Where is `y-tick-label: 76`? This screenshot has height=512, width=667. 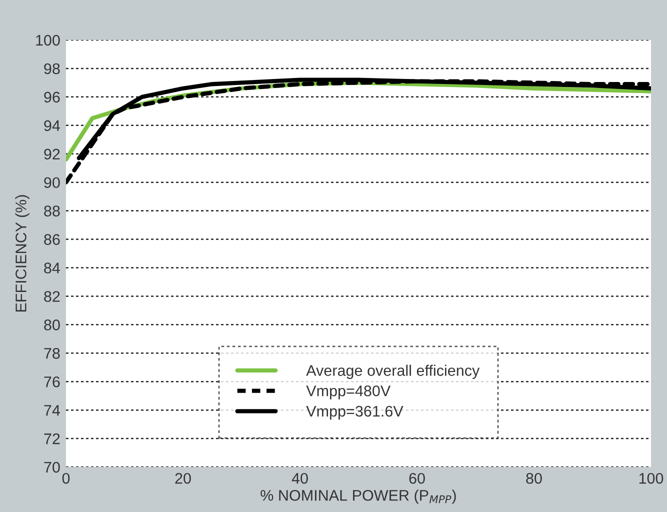
y-tick-label: 76 is located at coordinates (52, 382).